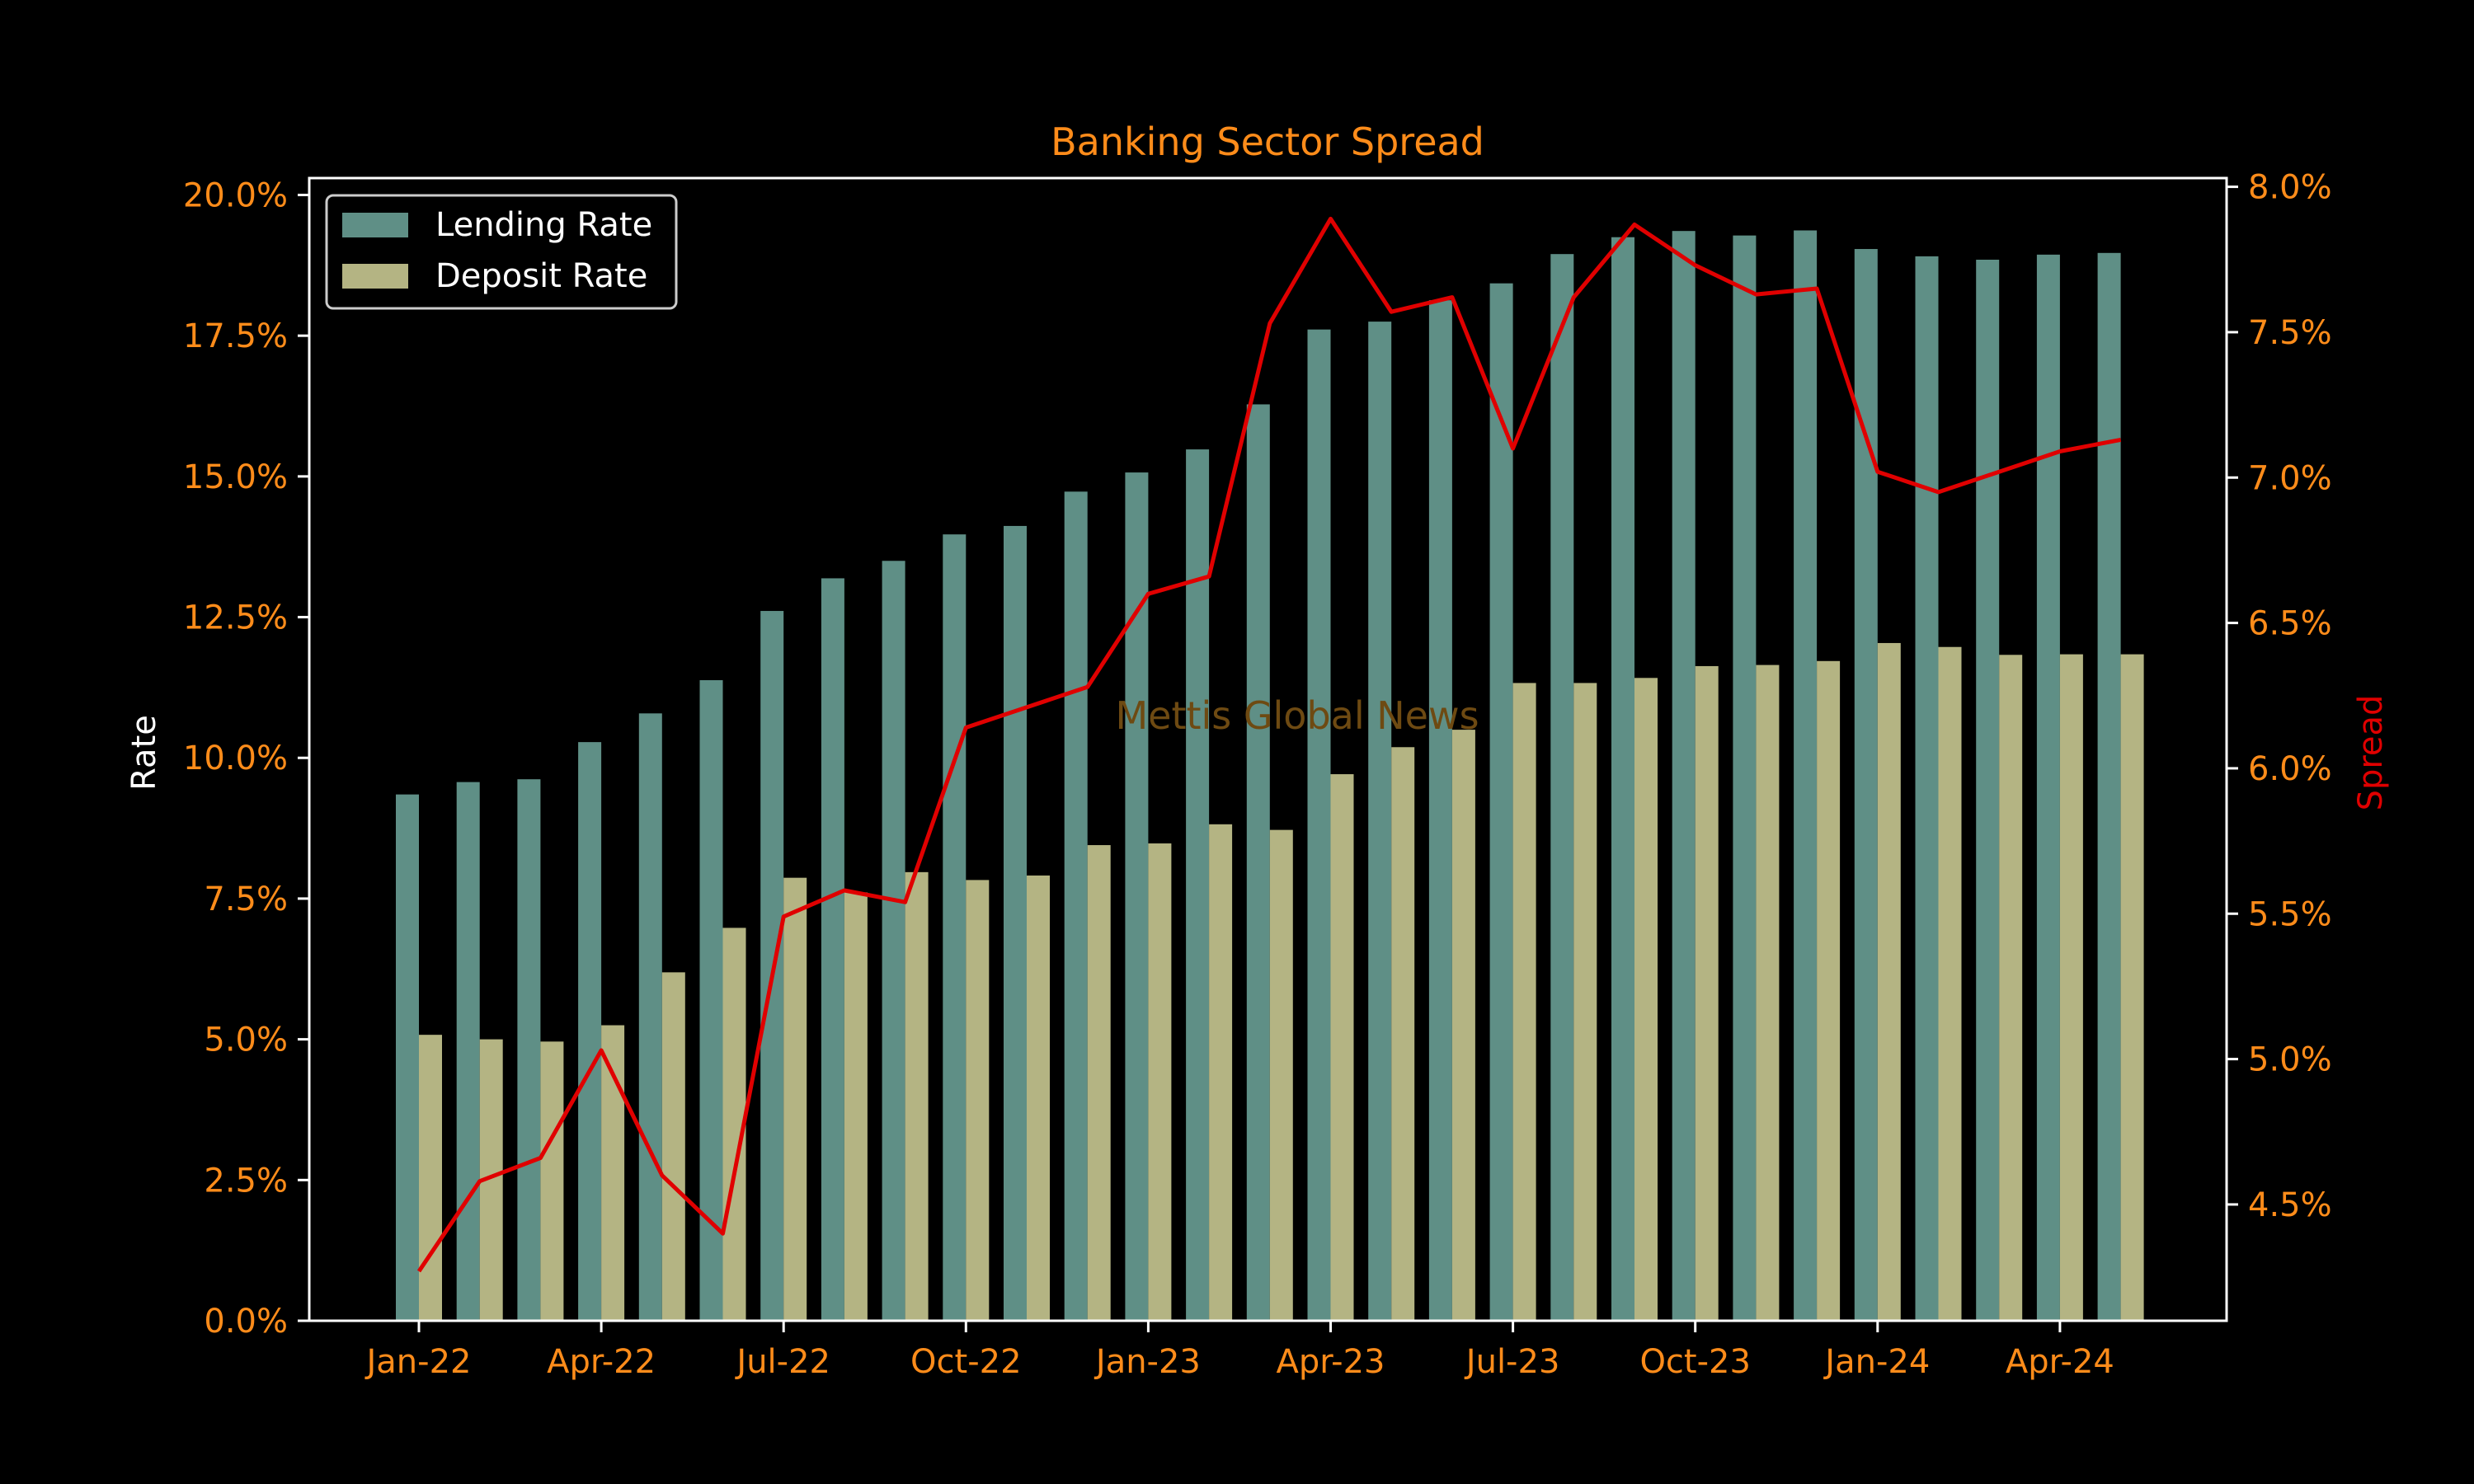 The image size is (2474, 1484). What do you see at coordinates (541, 276) in the screenshot?
I see `legend-label-deposit: Deposit Rate` at bounding box center [541, 276].